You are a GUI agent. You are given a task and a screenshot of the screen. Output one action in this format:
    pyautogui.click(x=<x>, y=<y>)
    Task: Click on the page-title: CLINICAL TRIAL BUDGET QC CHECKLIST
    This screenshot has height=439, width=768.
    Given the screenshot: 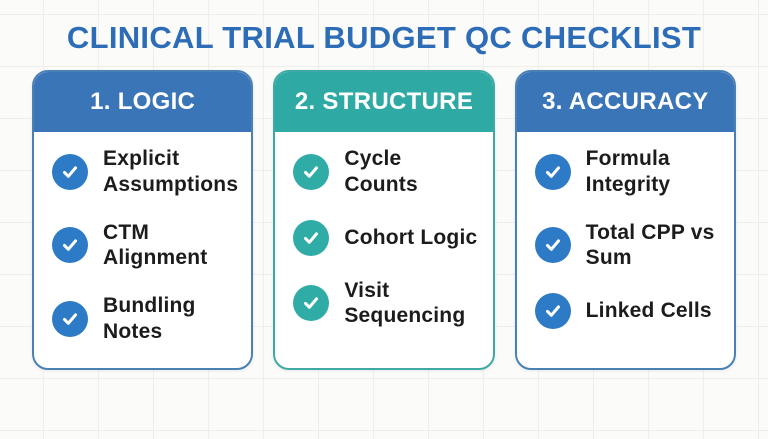 What is the action you would take?
    pyautogui.click(x=384, y=37)
    